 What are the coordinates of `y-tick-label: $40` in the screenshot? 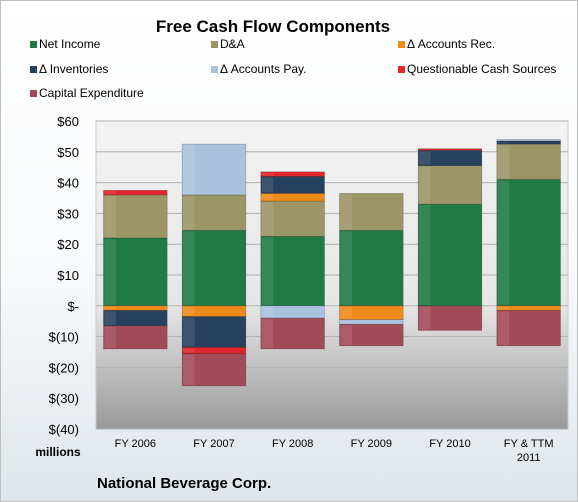 It's located at (68, 183).